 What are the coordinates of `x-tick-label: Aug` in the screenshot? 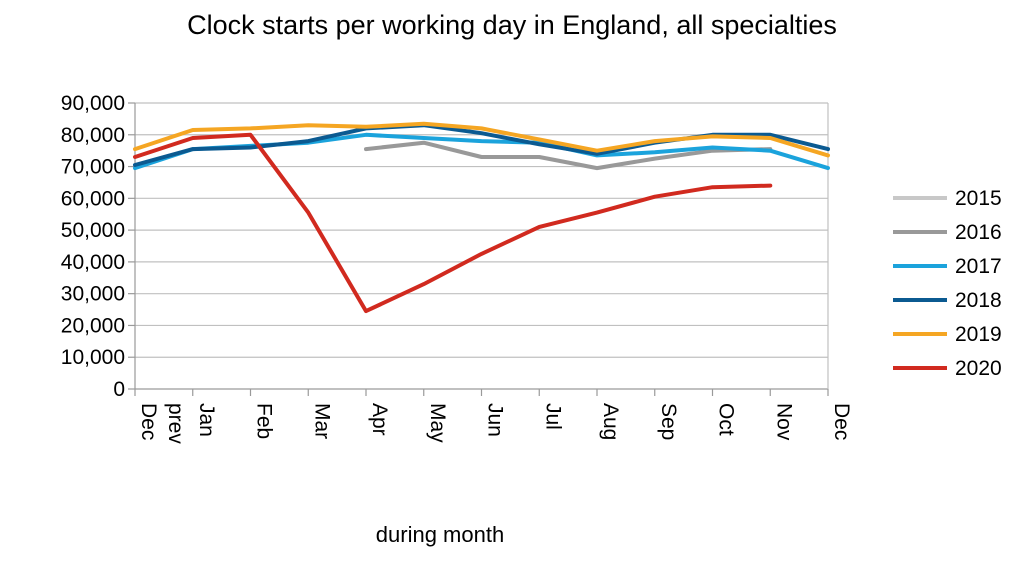 It's located at (610, 421).